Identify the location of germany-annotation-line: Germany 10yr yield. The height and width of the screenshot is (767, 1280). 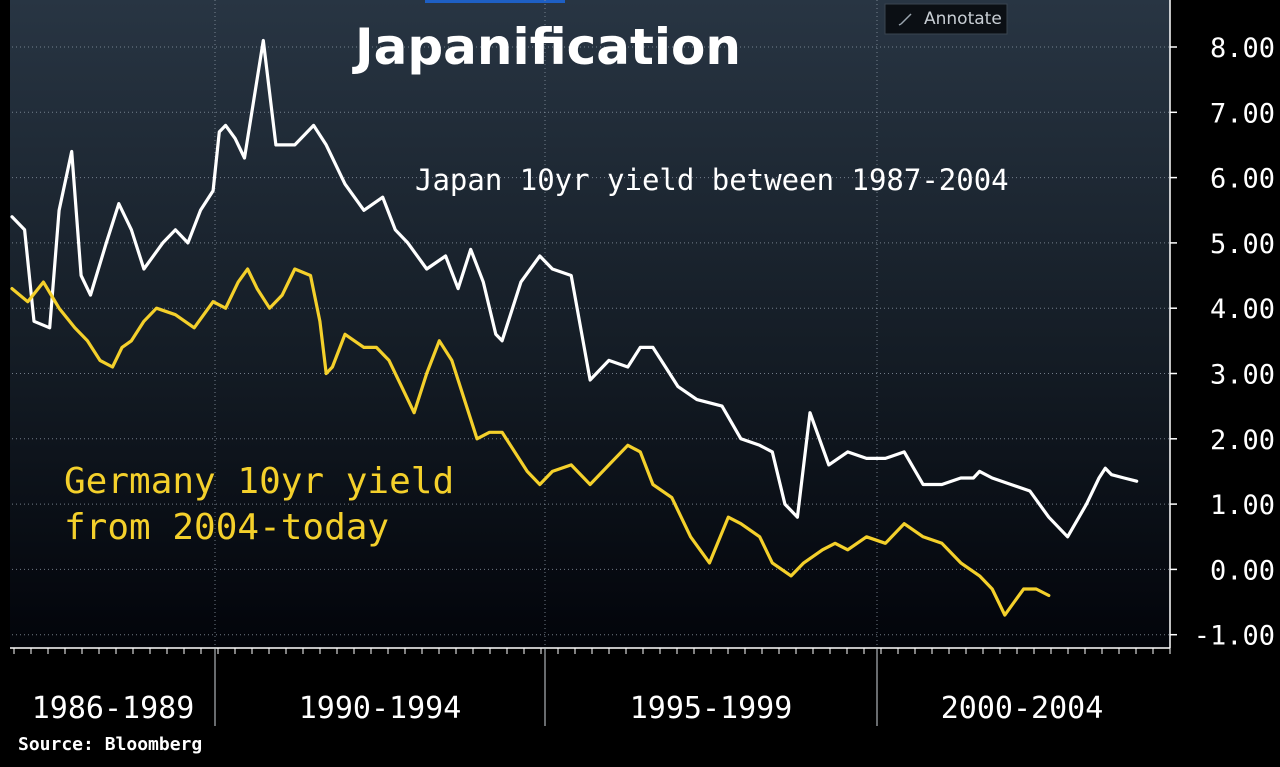
(259, 481).